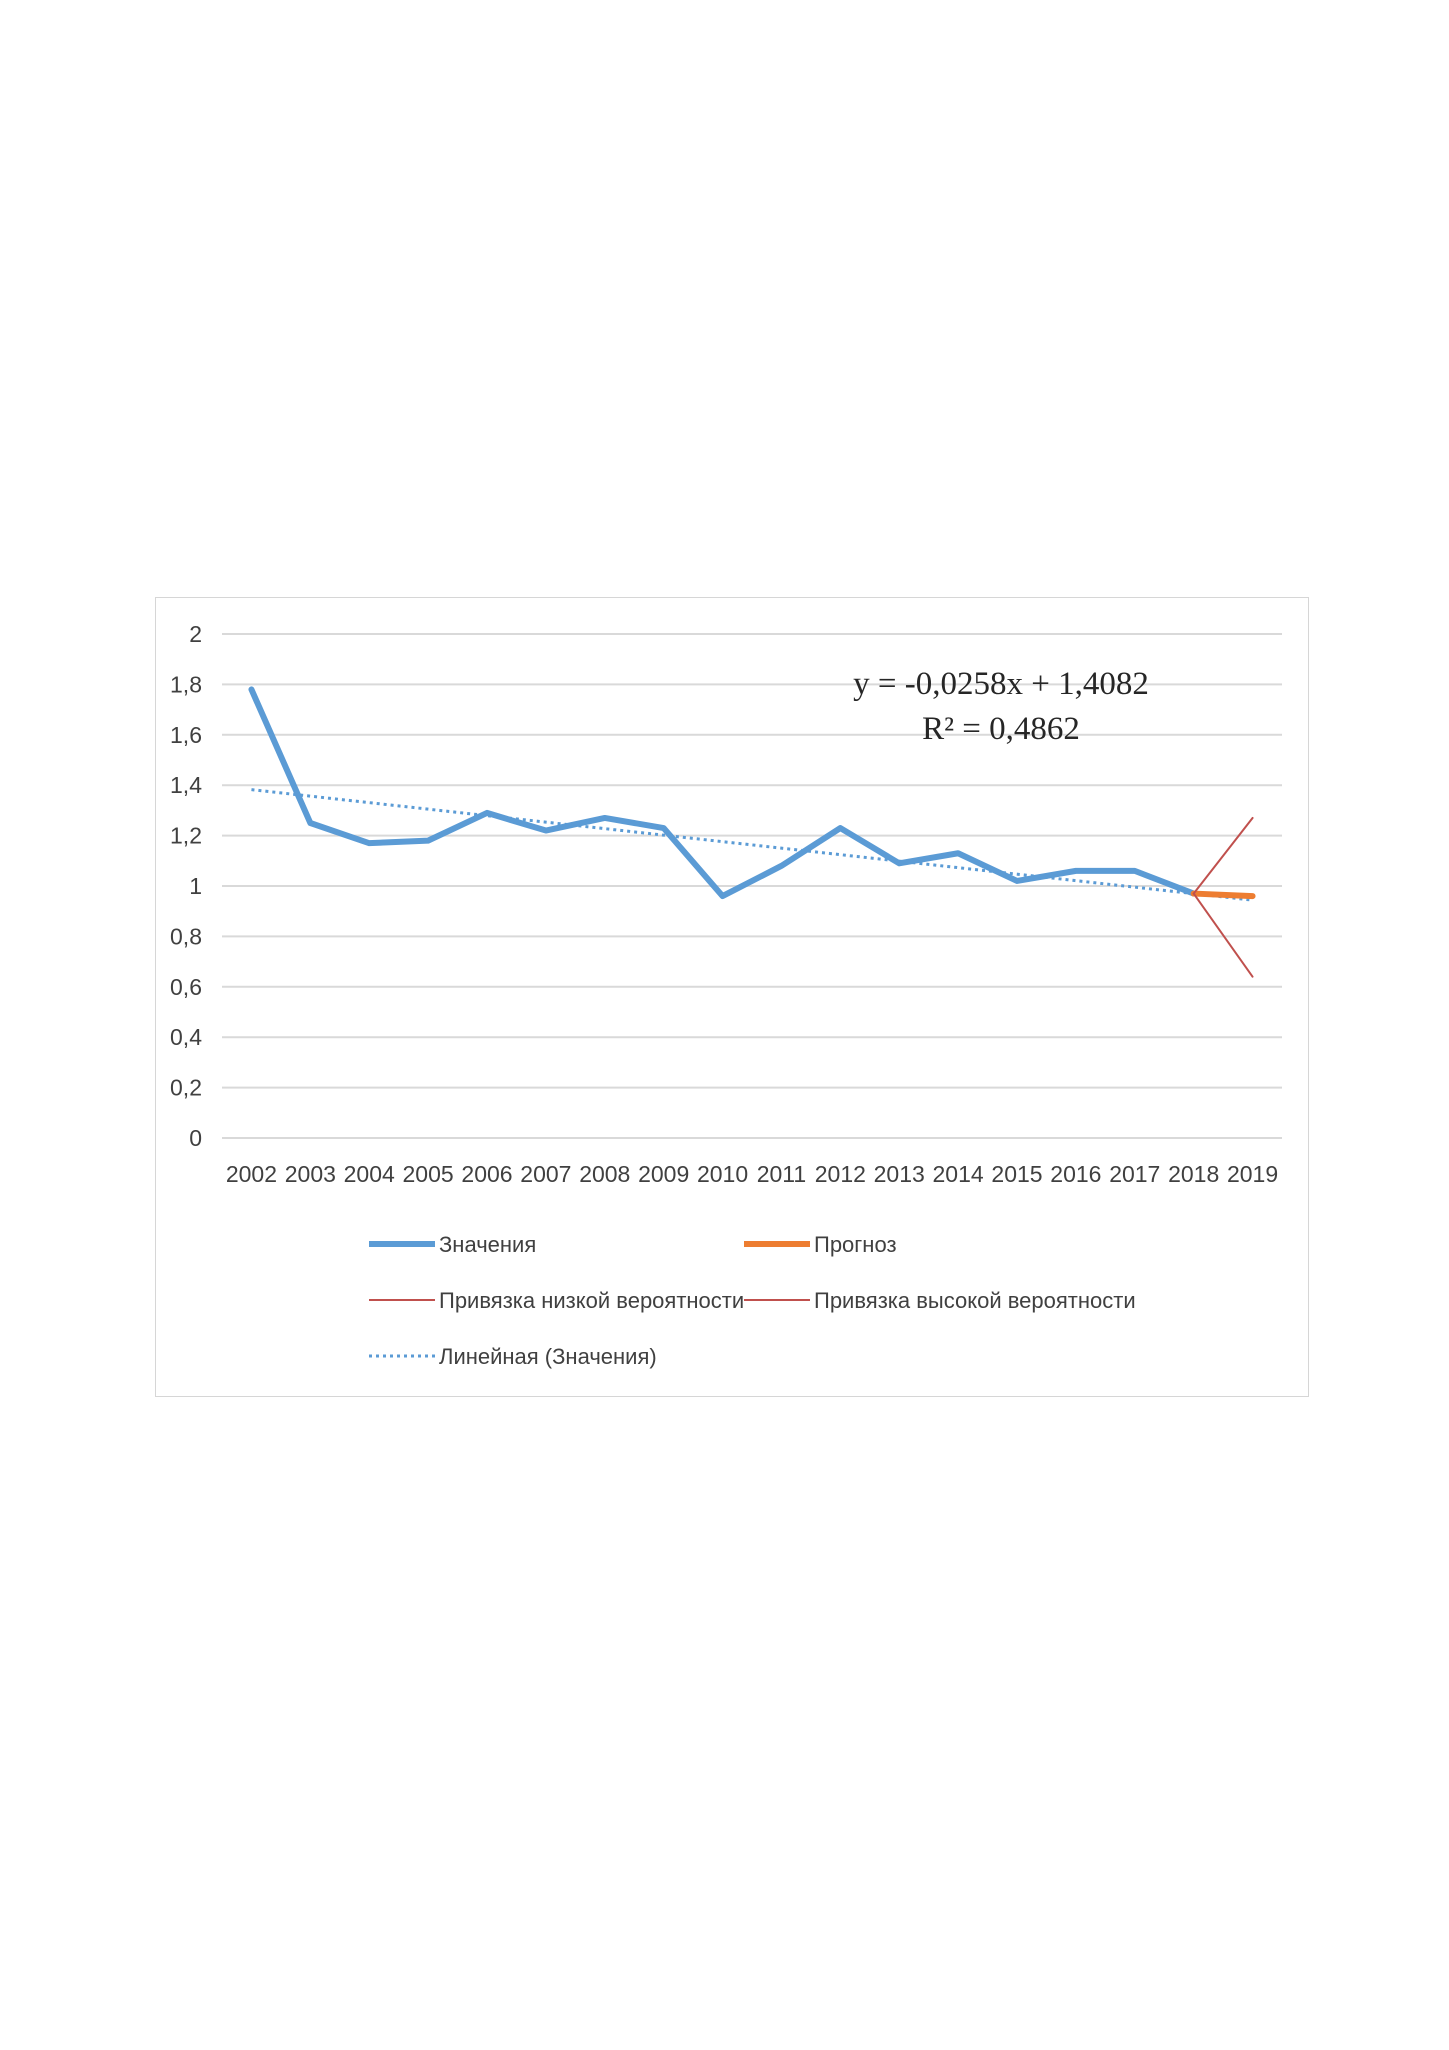 This screenshot has width=1449, height=2050. Describe the element at coordinates (195, 886) in the screenshot. I see `y-tick-label: 1` at that location.